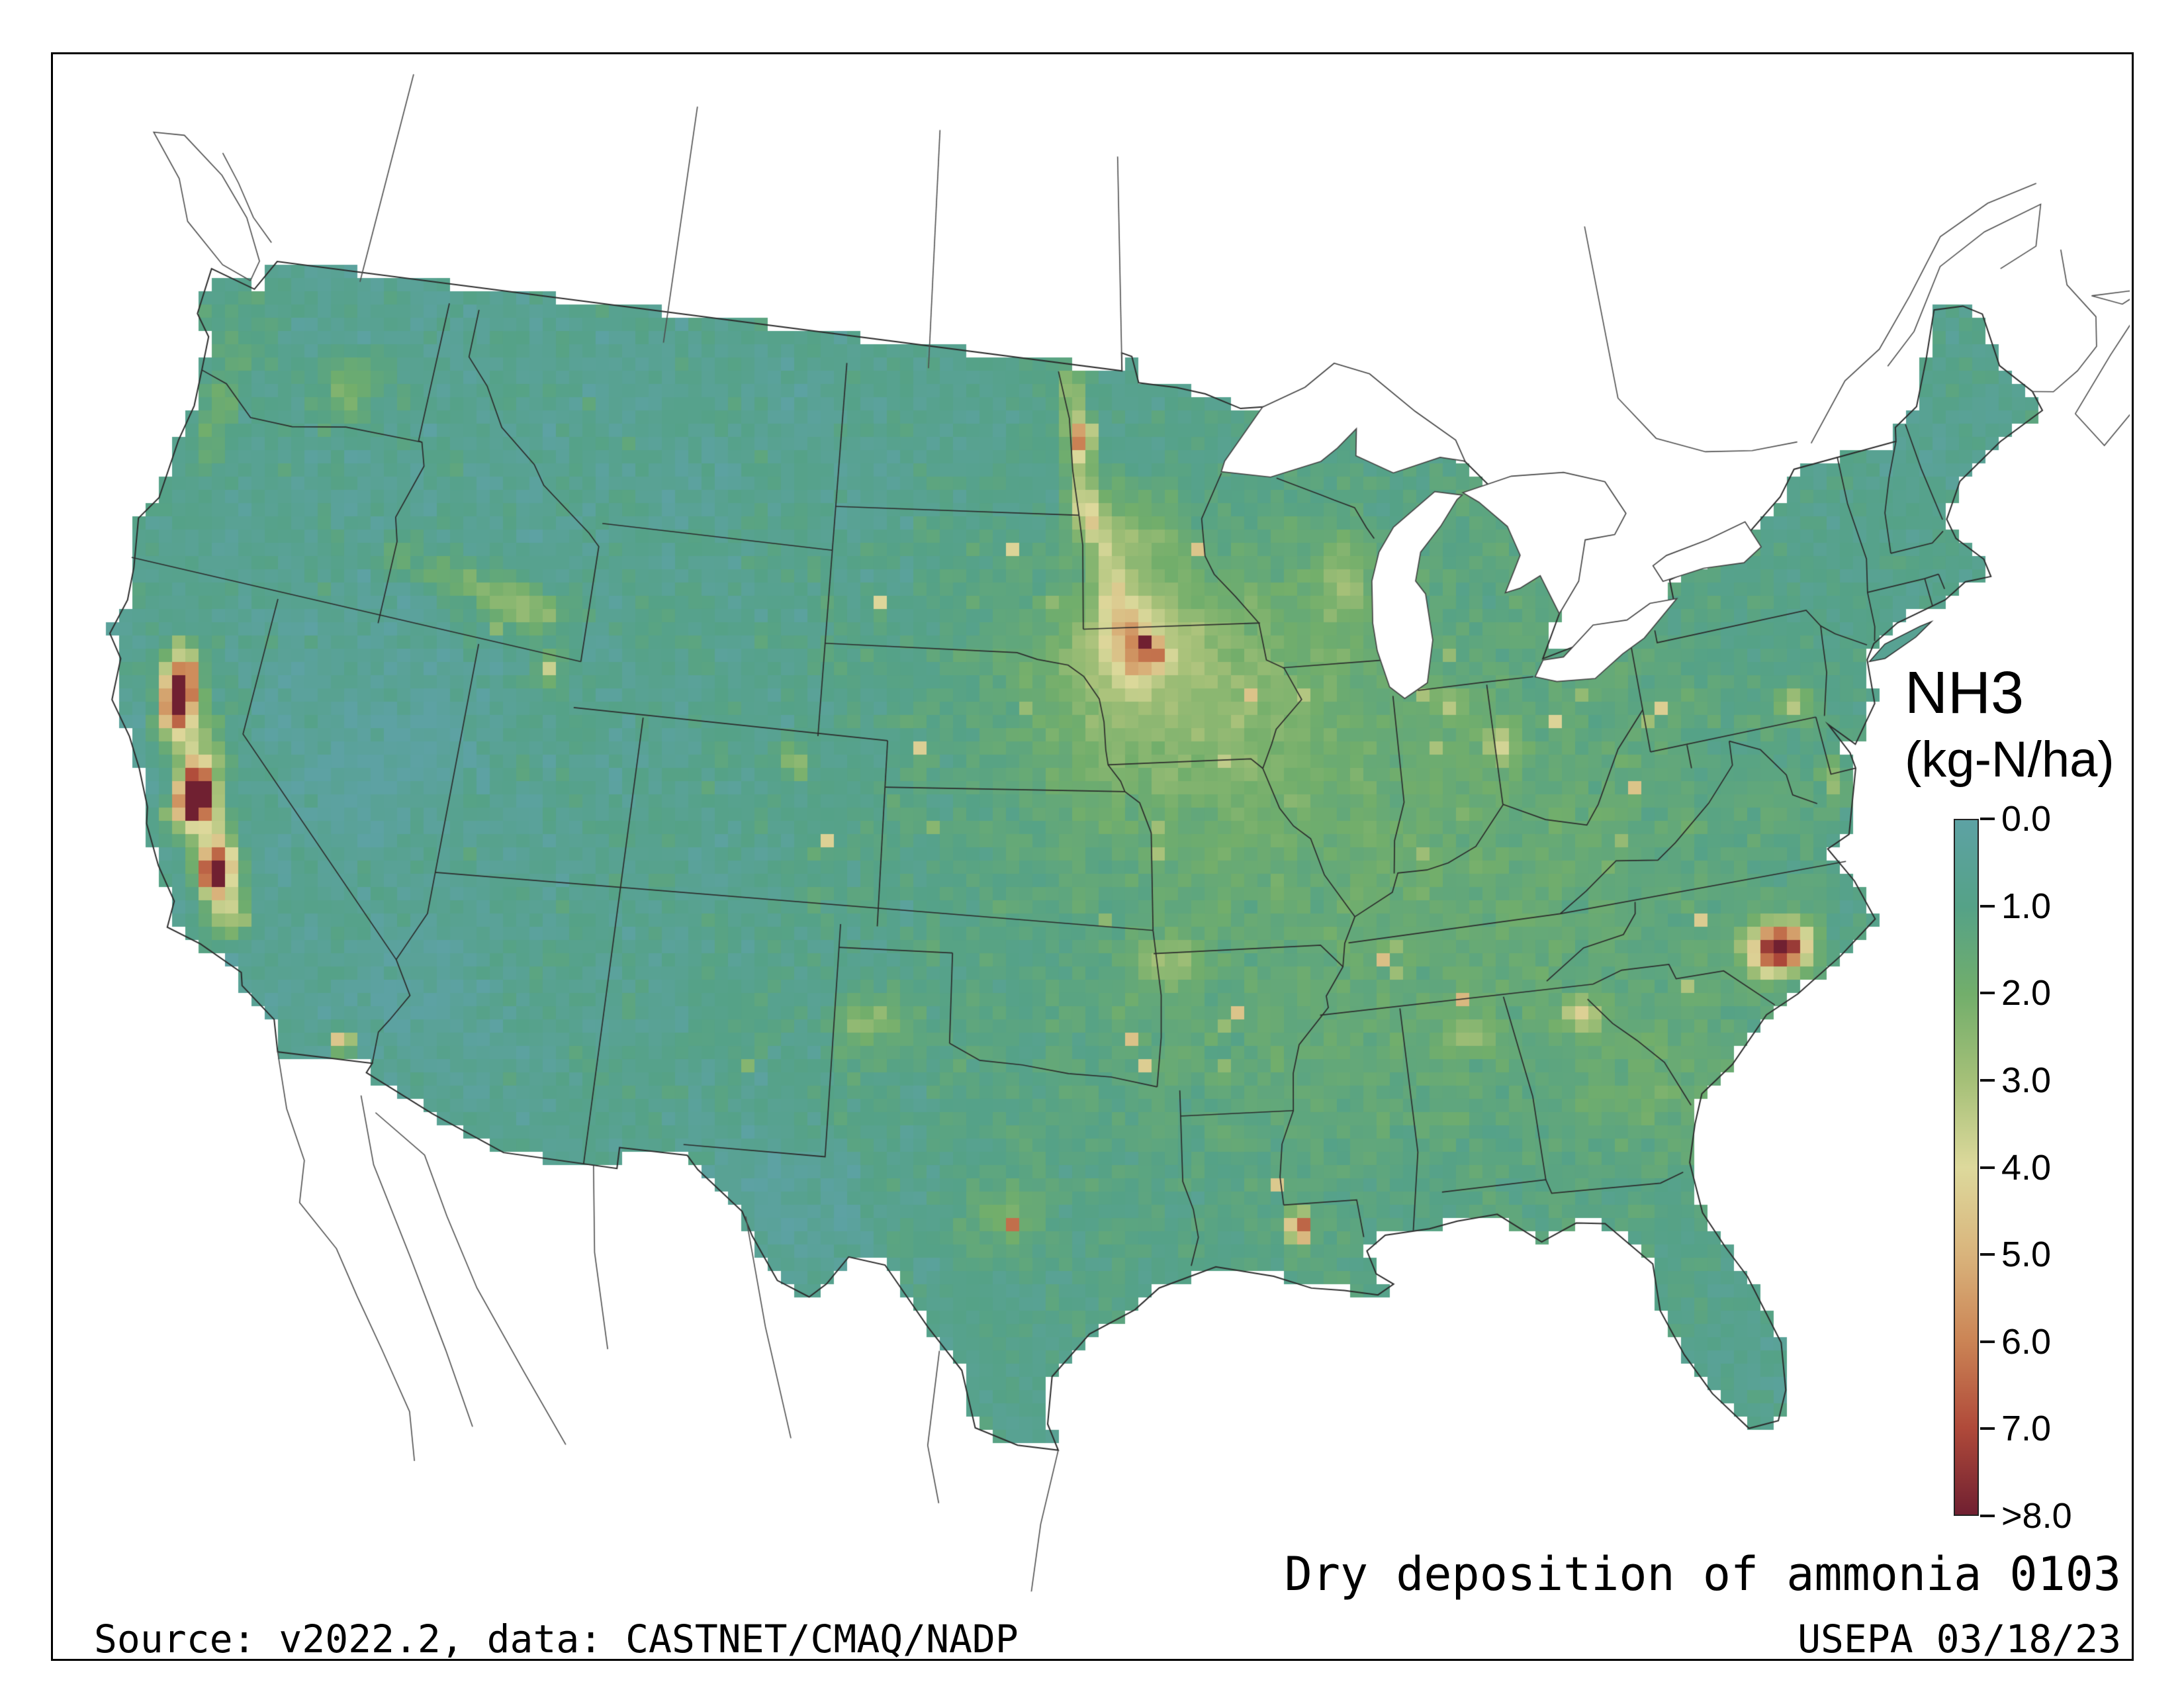  I want to click on legend-tick-label: 1.0, so click(2026, 906).